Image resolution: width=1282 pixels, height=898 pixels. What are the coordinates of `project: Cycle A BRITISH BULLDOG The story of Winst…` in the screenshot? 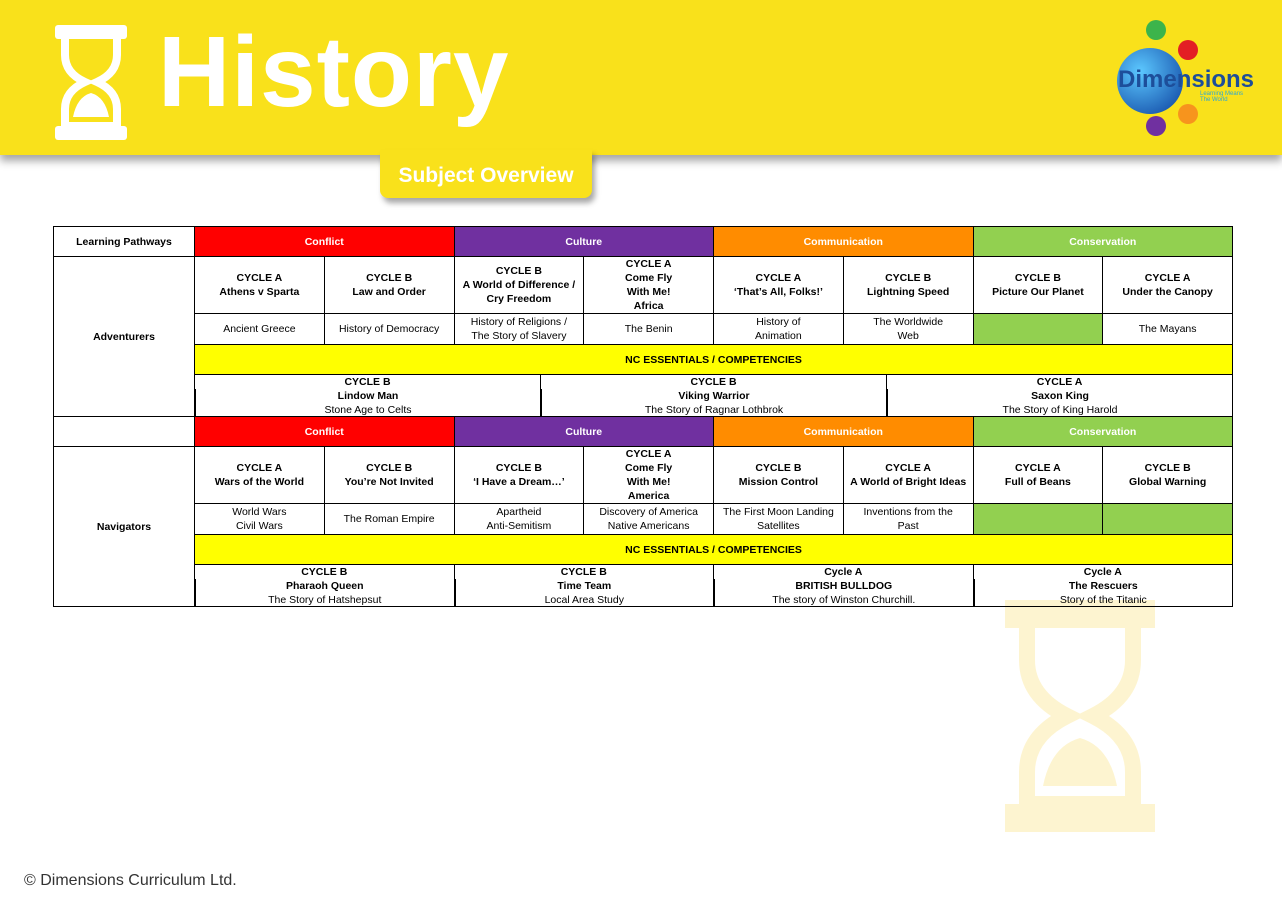 It's located at (843, 585).